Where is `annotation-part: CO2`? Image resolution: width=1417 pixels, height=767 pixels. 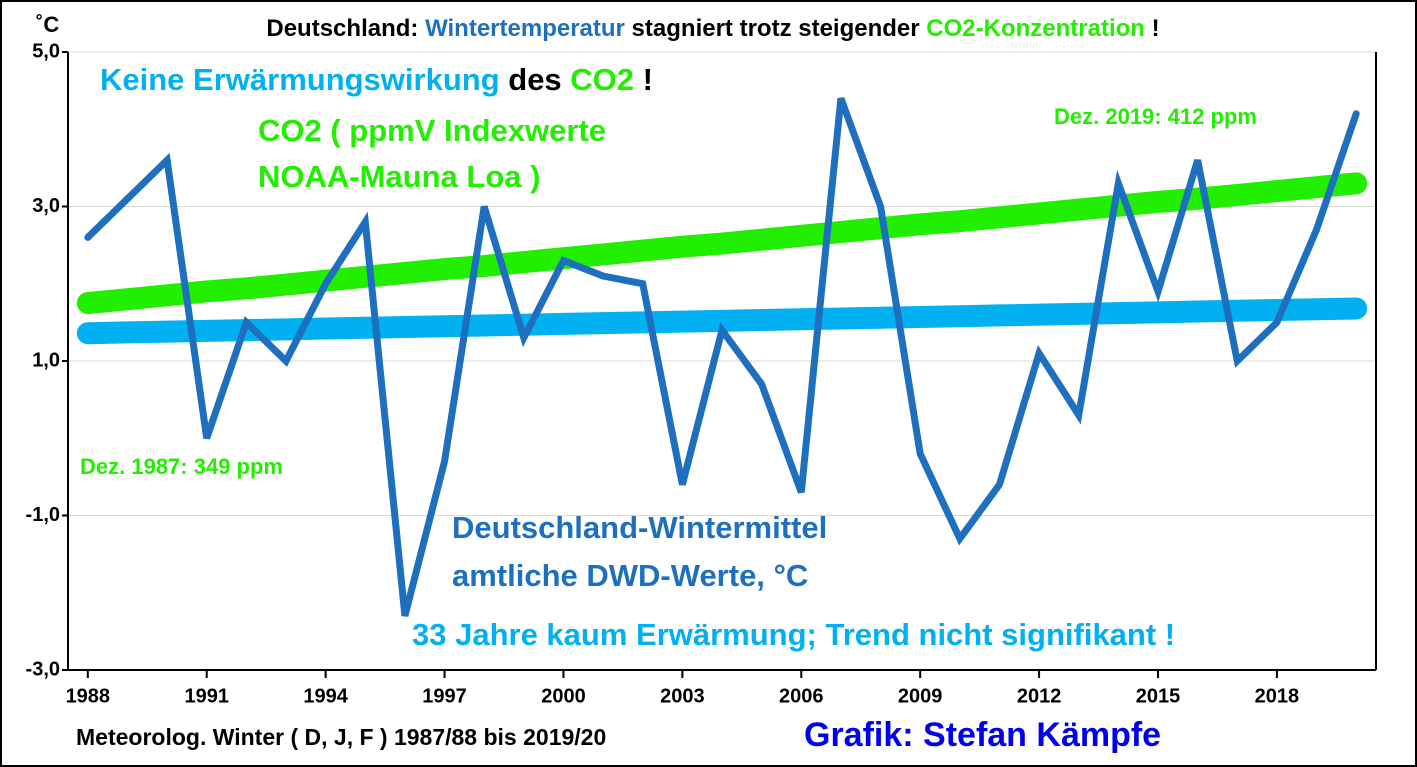 annotation-part: CO2 is located at coordinates (602, 79).